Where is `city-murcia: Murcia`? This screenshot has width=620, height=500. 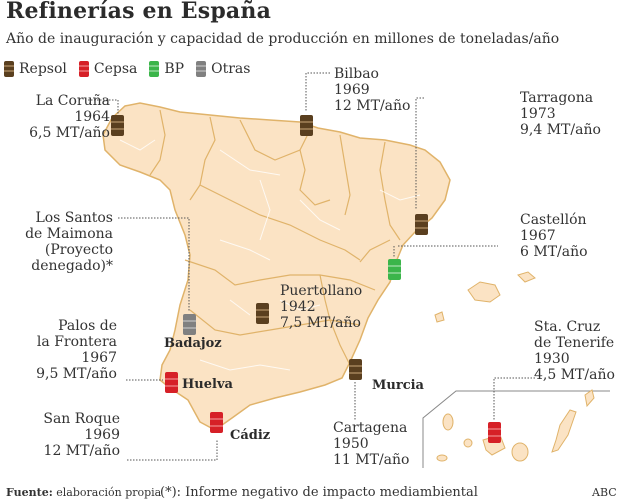
city-murcia: Murcia is located at coordinates (398, 385).